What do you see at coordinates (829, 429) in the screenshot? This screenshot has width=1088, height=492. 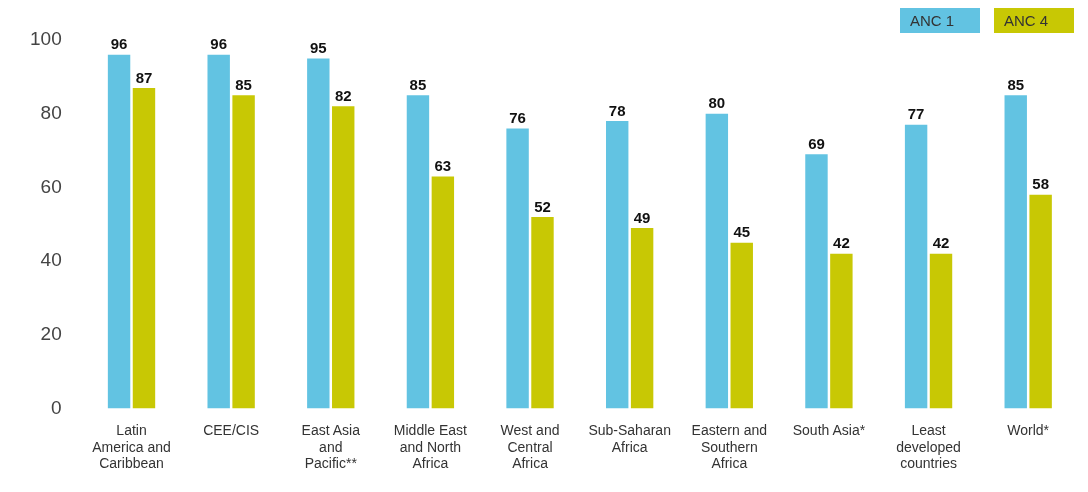 I see `x-tick-label: South Asia*` at bounding box center [829, 429].